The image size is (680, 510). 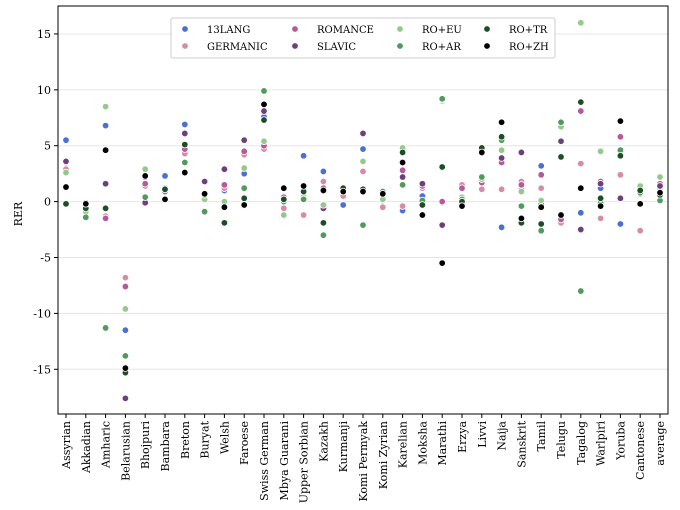 What do you see at coordinates (581, 443) in the screenshot?
I see `x-tick-label: Tagalog` at bounding box center [581, 443].